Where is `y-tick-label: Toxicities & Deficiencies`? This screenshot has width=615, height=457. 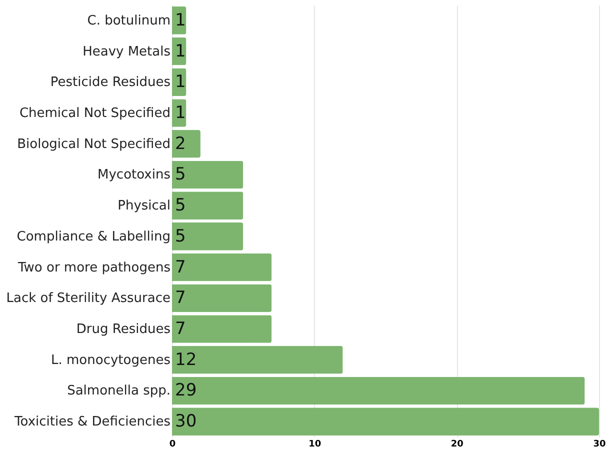
y-tick-label: Toxicities & Deficiencies is located at coordinates (92, 422).